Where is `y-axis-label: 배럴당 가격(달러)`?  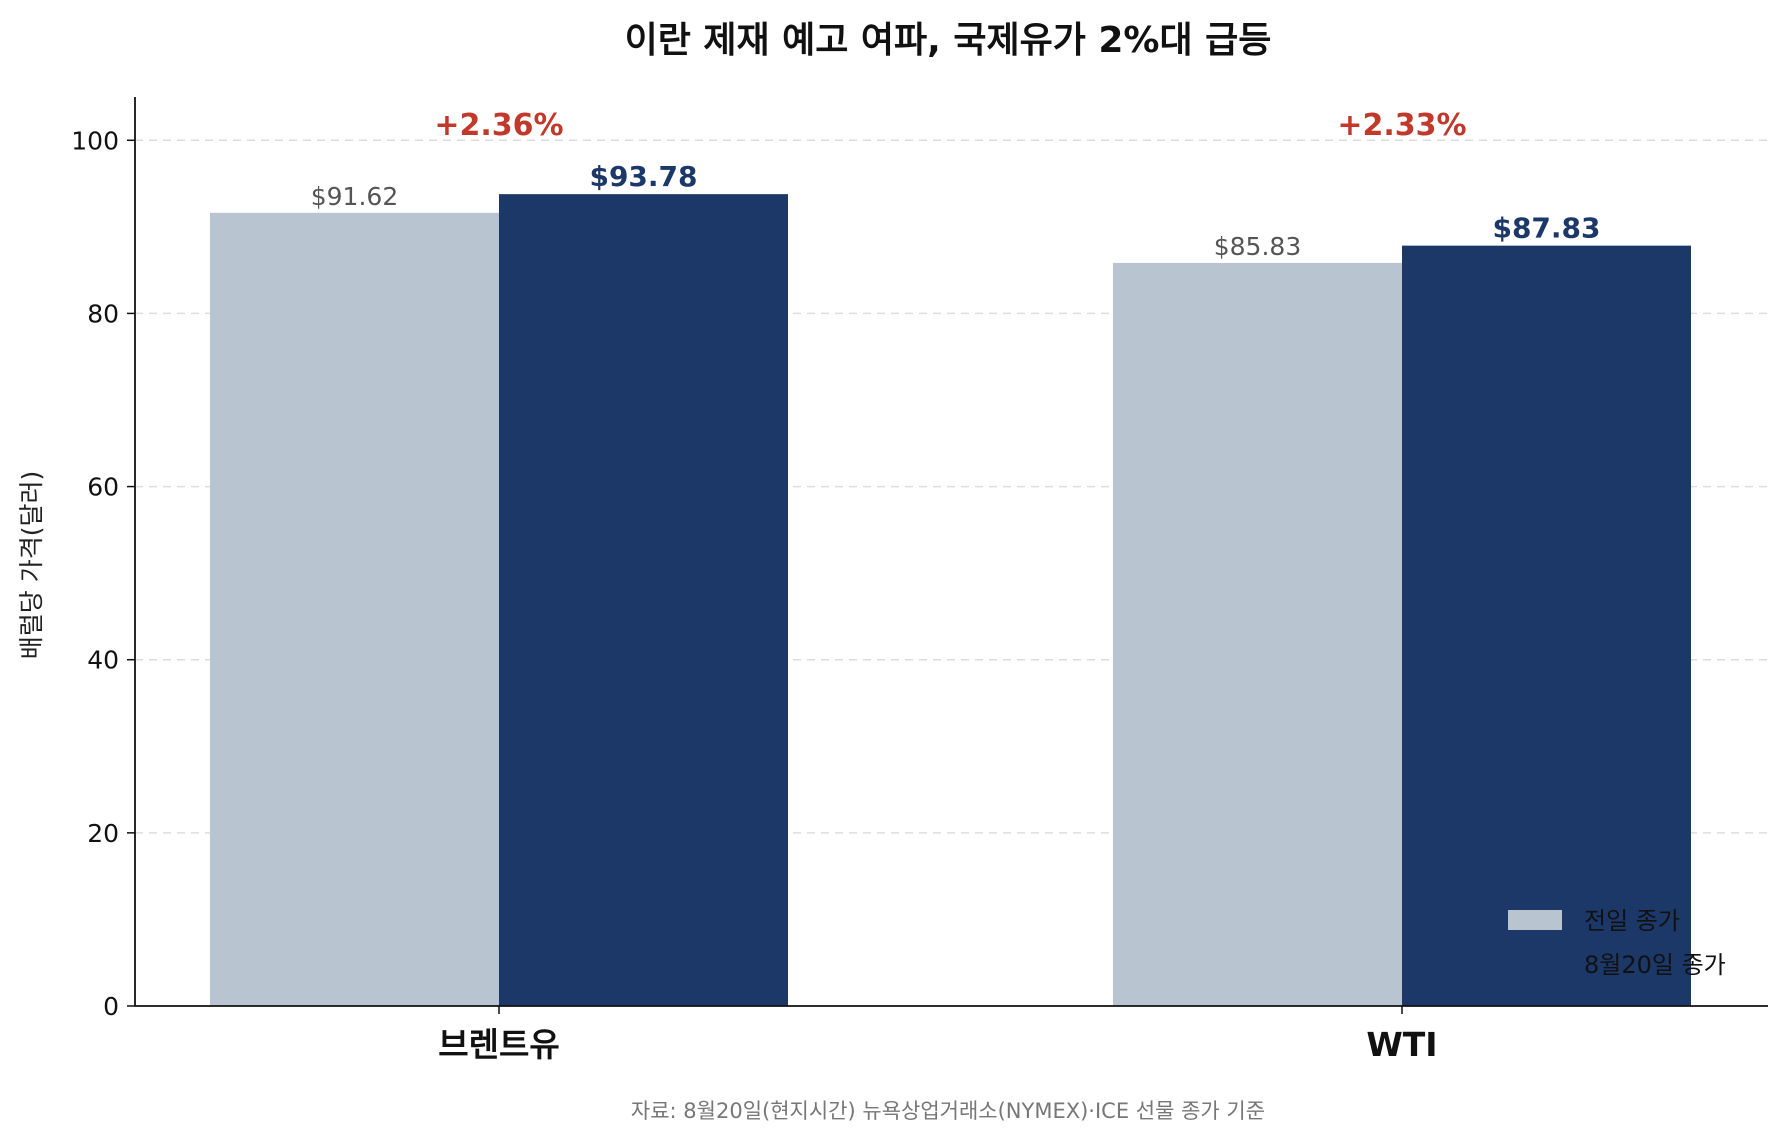
y-axis-label: 배럴당 가격(달러) is located at coordinates (31, 565).